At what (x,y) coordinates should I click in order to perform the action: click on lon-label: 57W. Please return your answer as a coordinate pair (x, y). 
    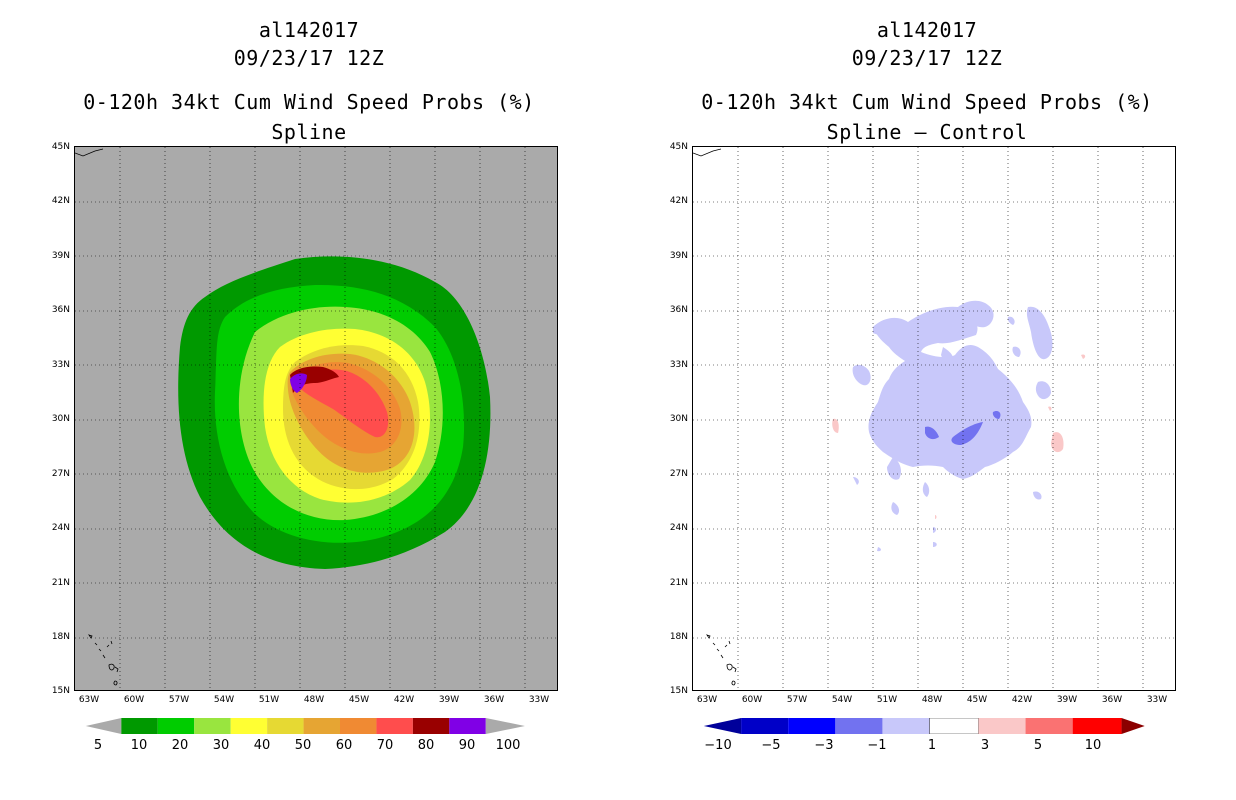
    Looking at the image, I should click on (179, 700).